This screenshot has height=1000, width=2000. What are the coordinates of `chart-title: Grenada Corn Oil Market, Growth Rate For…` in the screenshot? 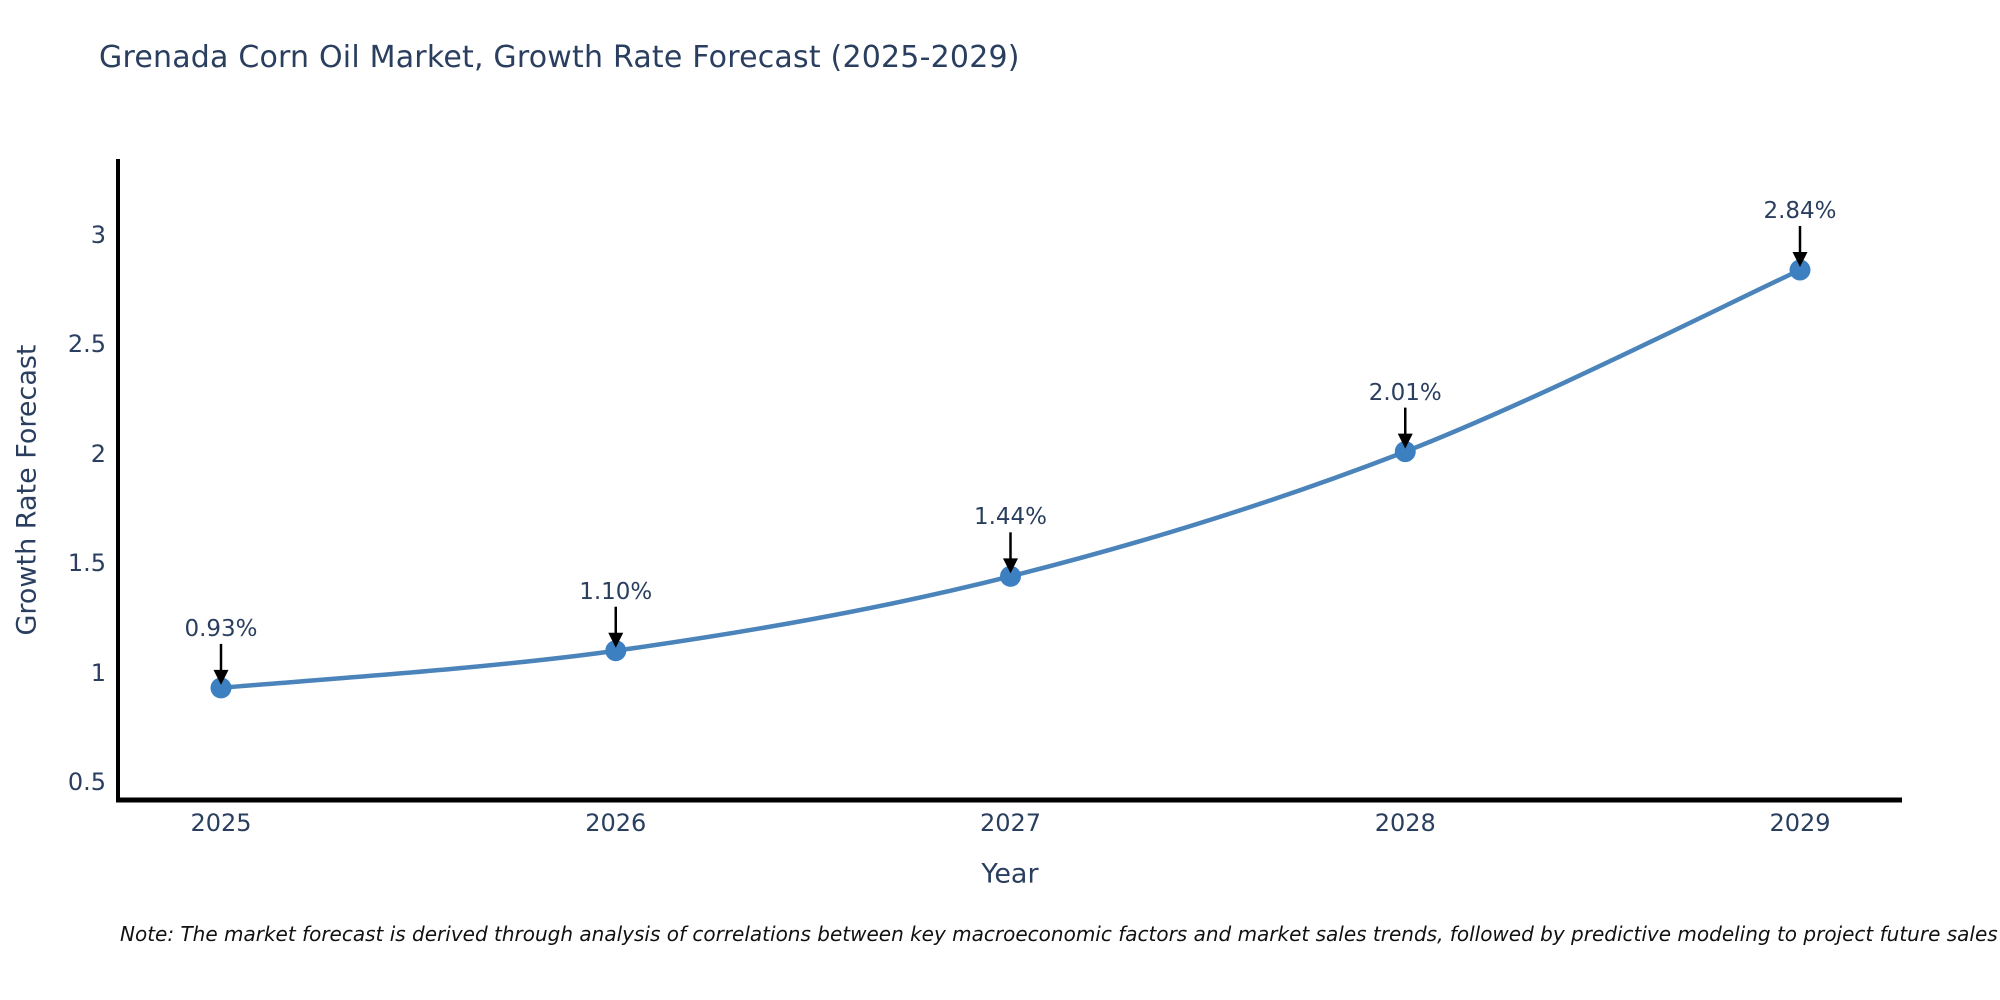 It's located at (559, 57).